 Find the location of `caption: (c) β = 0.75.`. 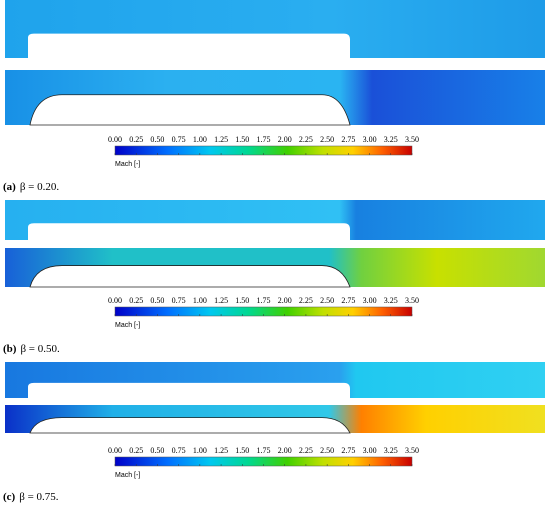

caption: (c) β = 0.75. is located at coordinates (31, 497).